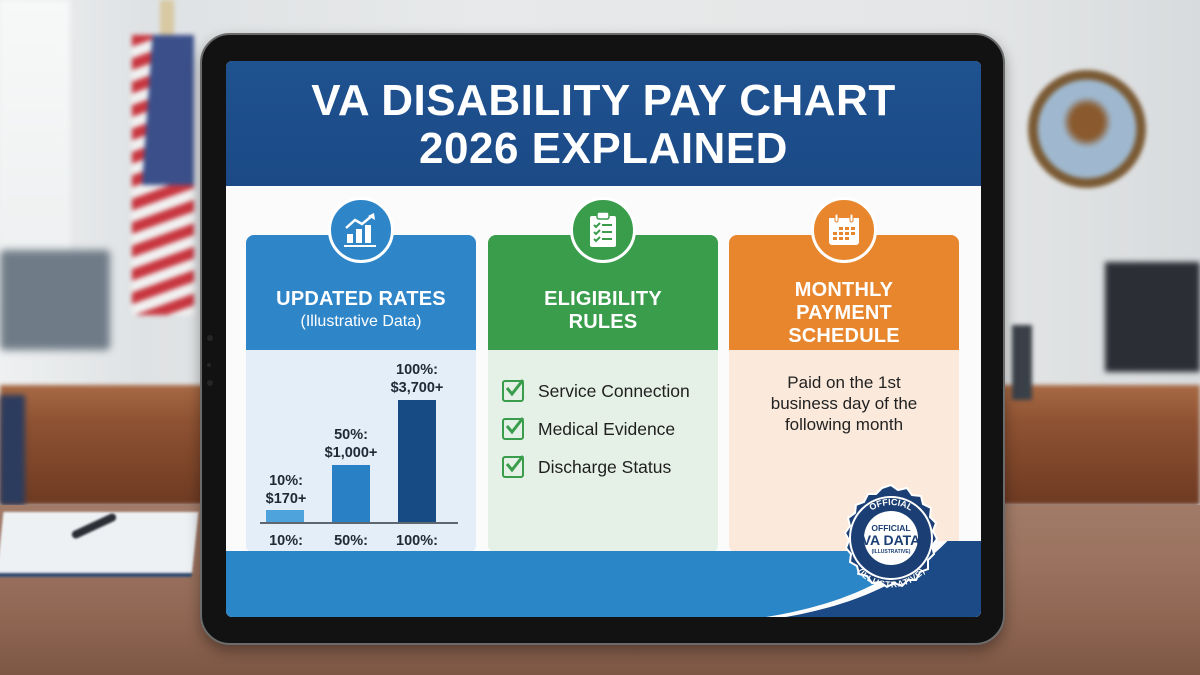 Image resolution: width=1200 pixels, height=675 pixels. Describe the element at coordinates (844, 313) in the screenshot. I see `card-title: MONTHLY PAYMENT SCHEDULE` at that location.